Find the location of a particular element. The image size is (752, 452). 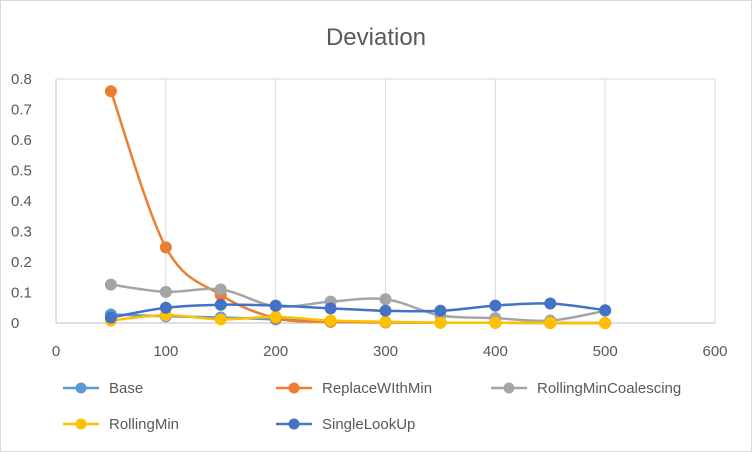

x-tick-label: 600 is located at coordinates (714, 351).